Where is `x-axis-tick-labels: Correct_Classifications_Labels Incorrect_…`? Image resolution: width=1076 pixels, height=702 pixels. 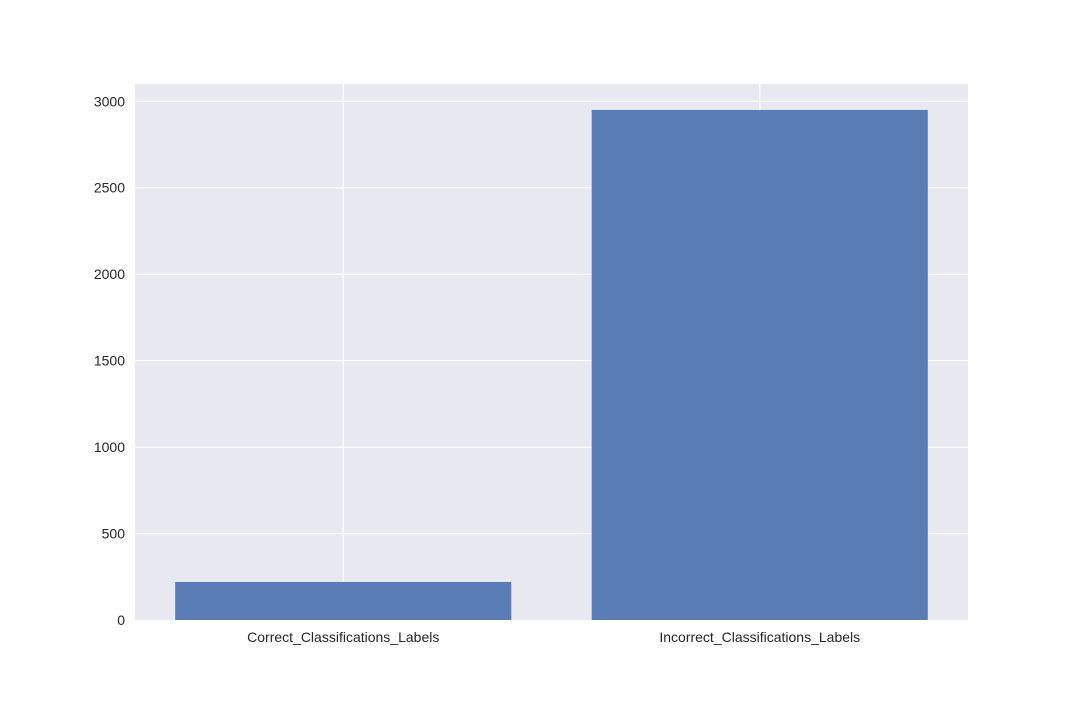 x-axis-tick-labels: Correct_Classifications_Labels Incorrect_… is located at coordinates (553, 637).